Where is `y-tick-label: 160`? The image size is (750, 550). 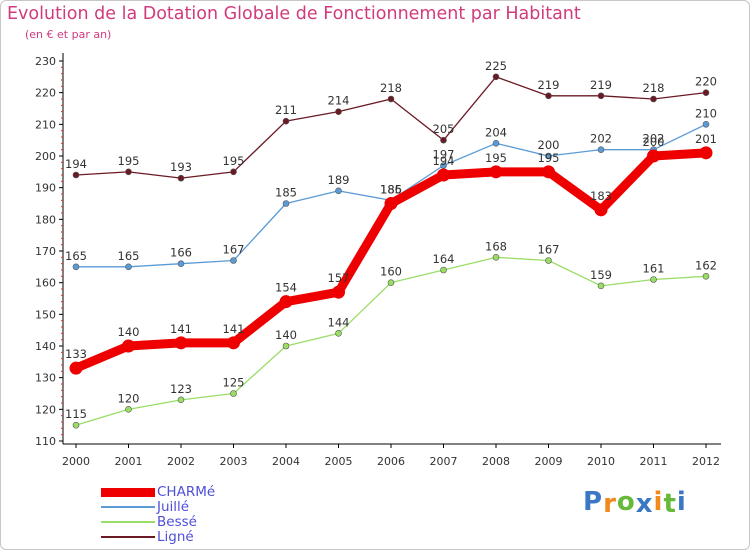 y-tick-label: 160 is located at coordinates (45, 283).